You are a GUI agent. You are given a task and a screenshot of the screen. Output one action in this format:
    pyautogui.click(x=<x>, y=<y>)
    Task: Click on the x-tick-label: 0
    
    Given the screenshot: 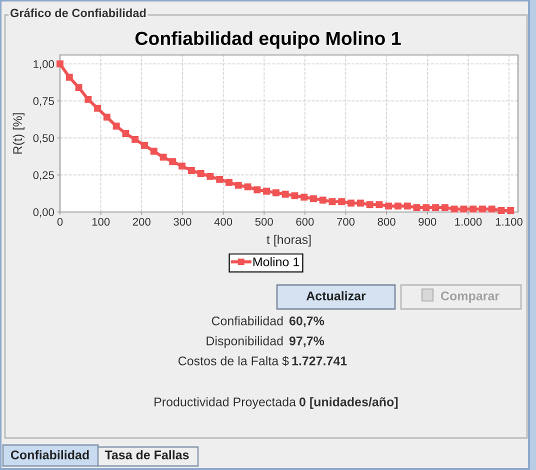 What is the action you would take?
    pyautogui.click(x=60, y=222)
    